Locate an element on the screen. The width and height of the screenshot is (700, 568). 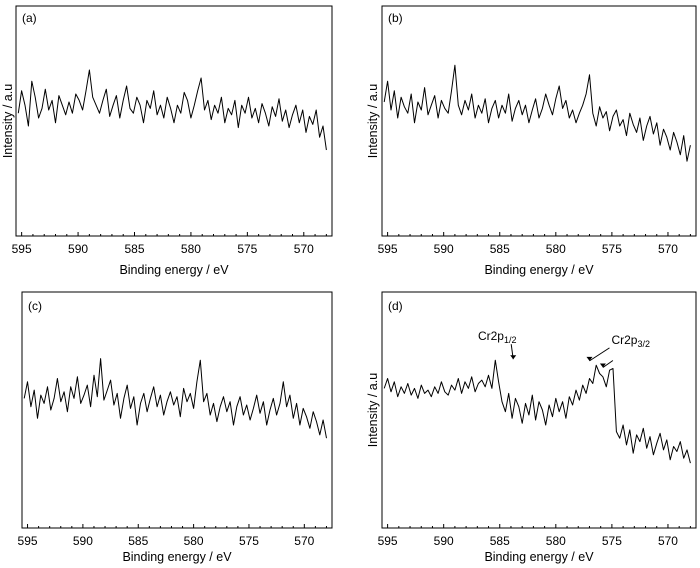
peak-label: Cr2p3/2 is located at coordinates (630, 341).